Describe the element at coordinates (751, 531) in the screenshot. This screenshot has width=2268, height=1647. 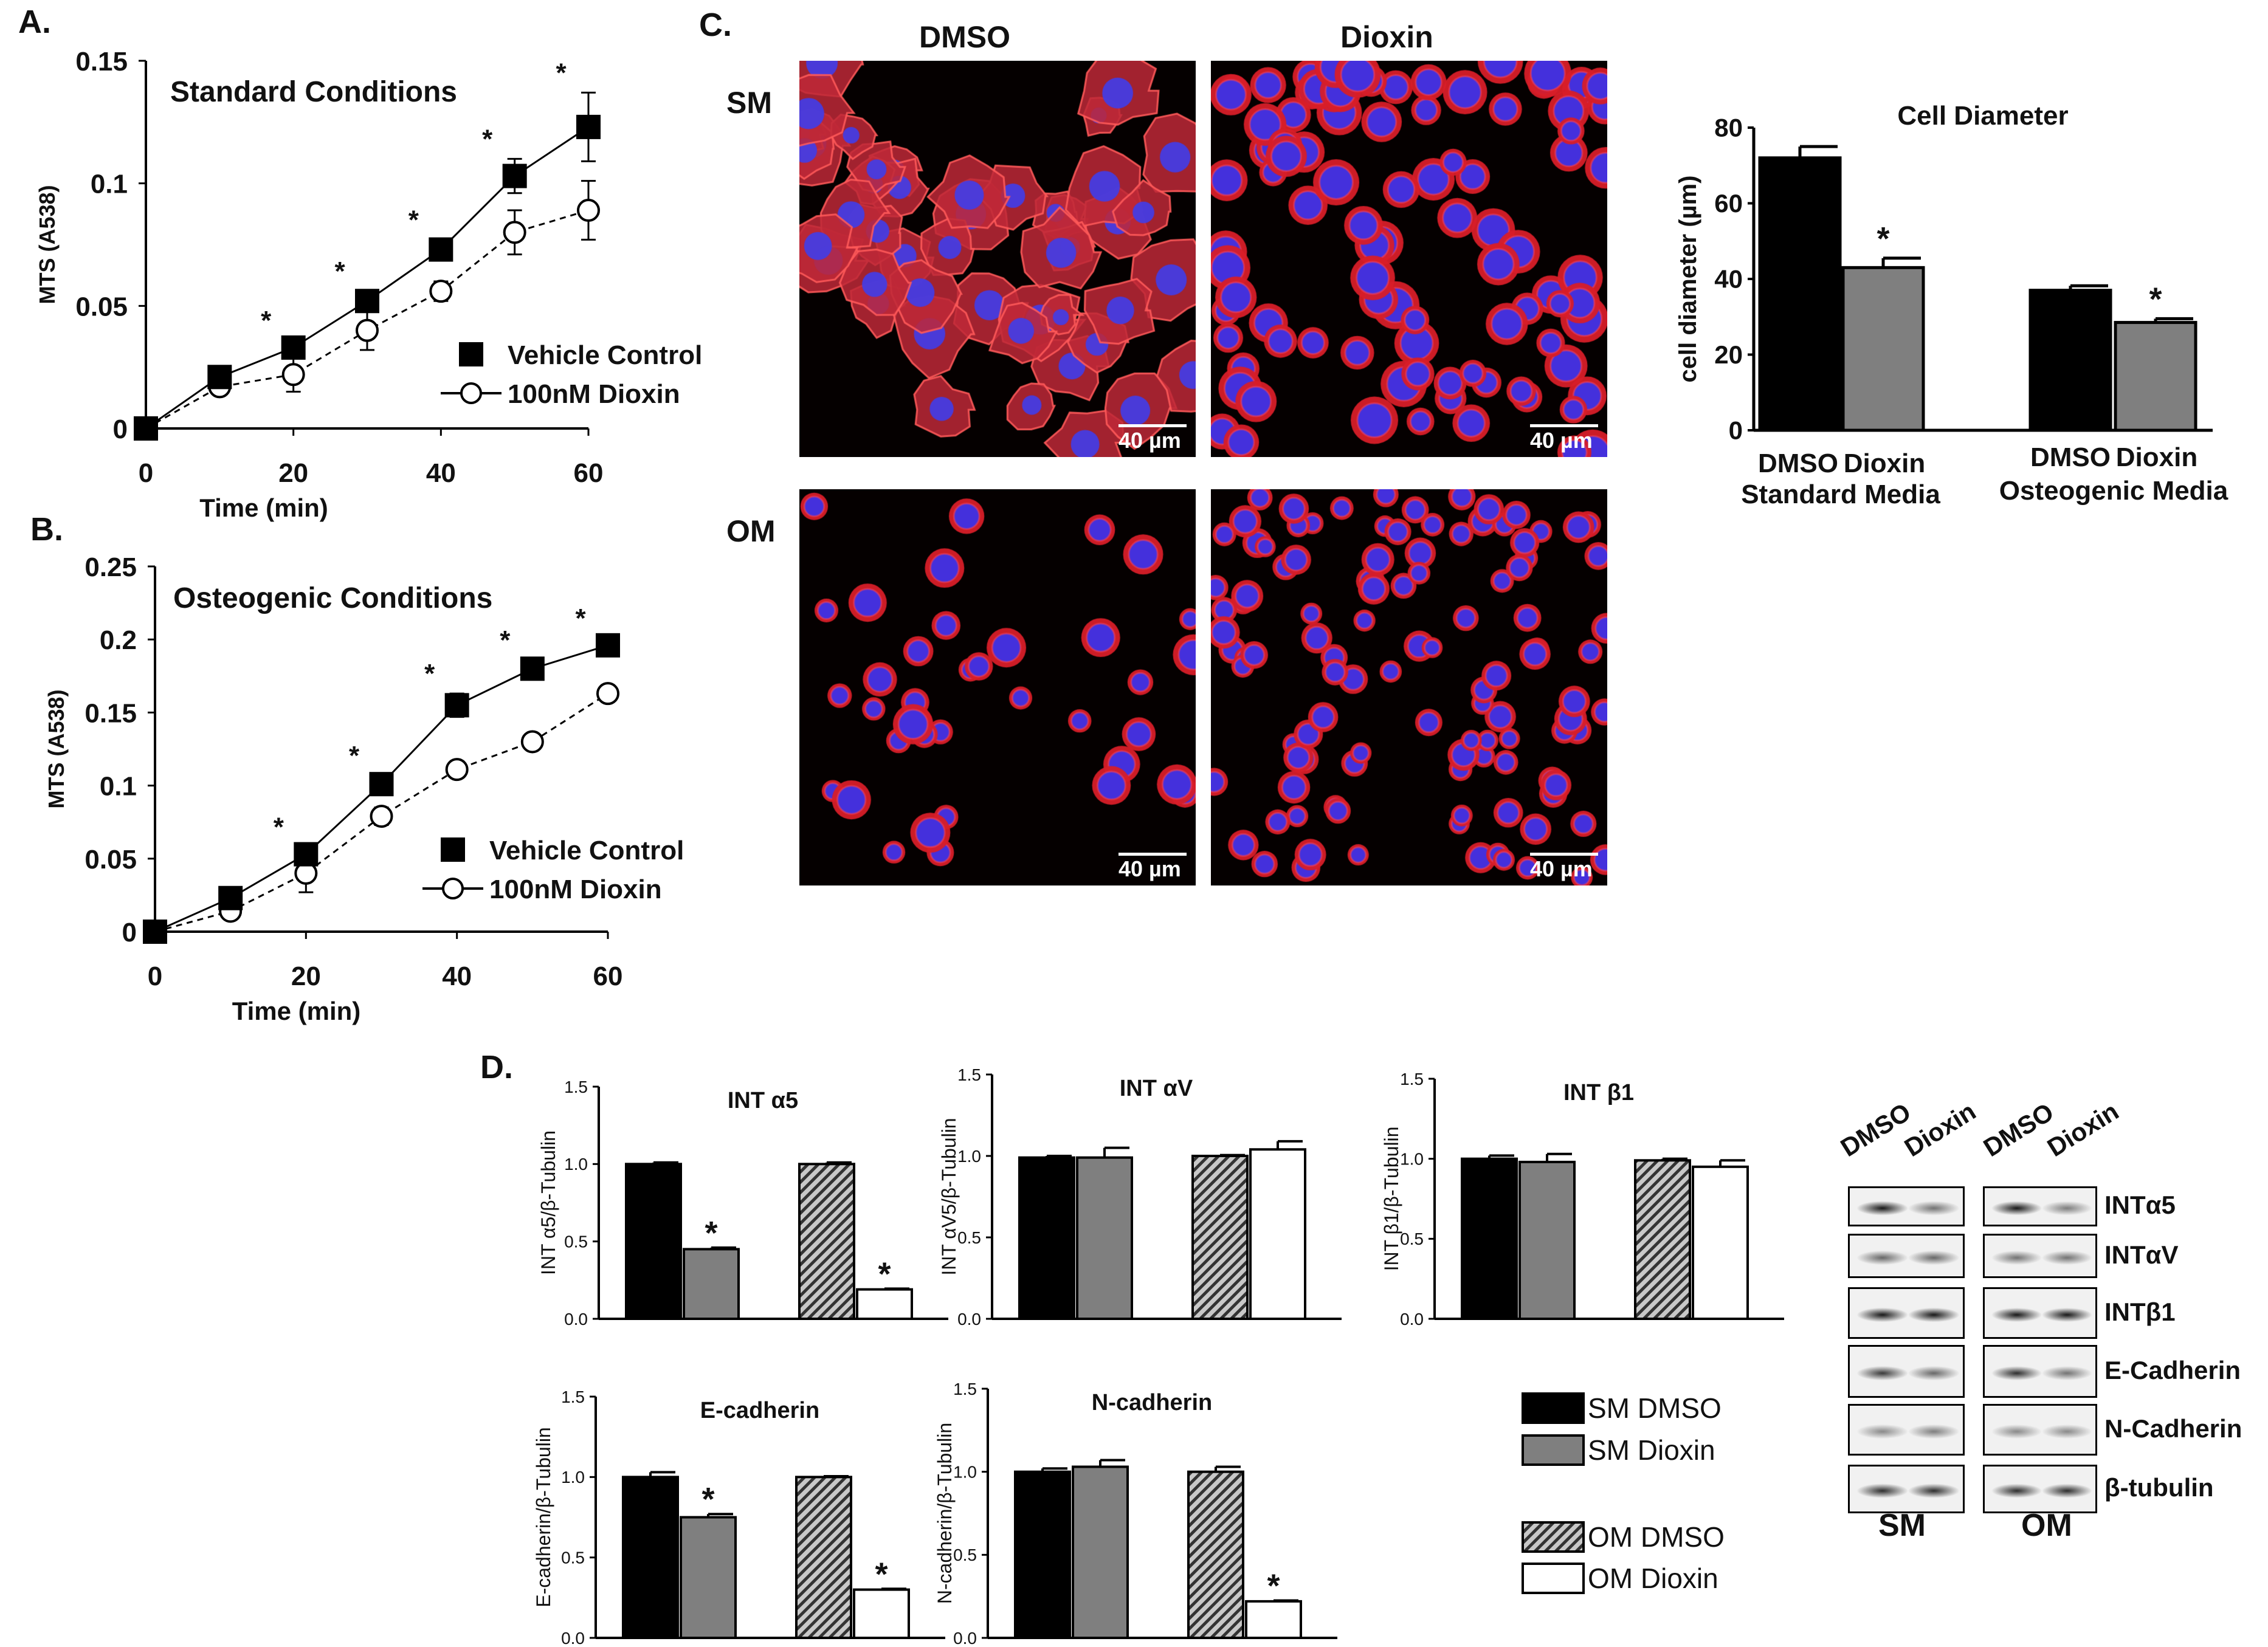
I see `micrograph-row-label-om: OM` at that location.